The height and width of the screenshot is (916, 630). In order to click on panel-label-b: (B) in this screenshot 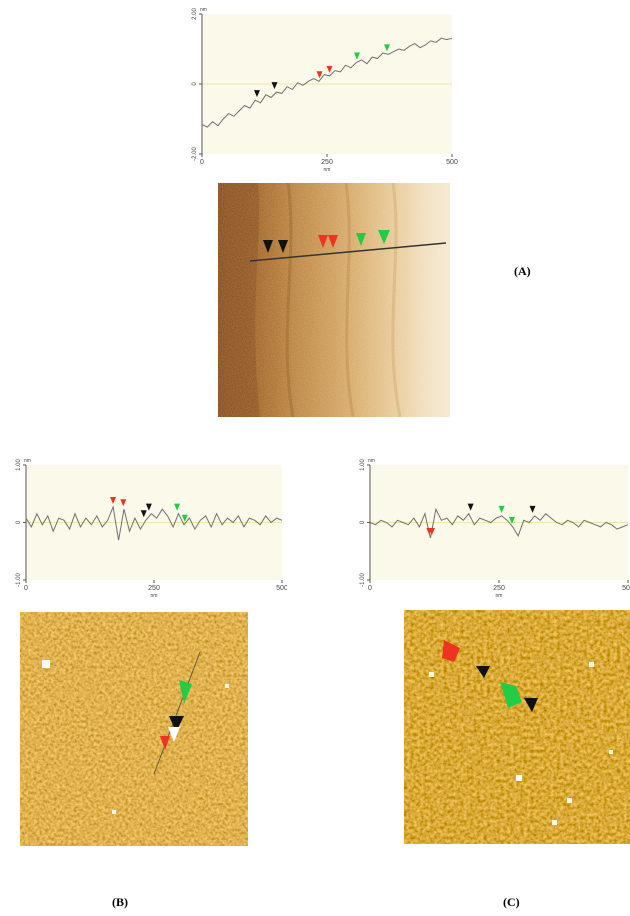, I will do `click(120, 902)`.